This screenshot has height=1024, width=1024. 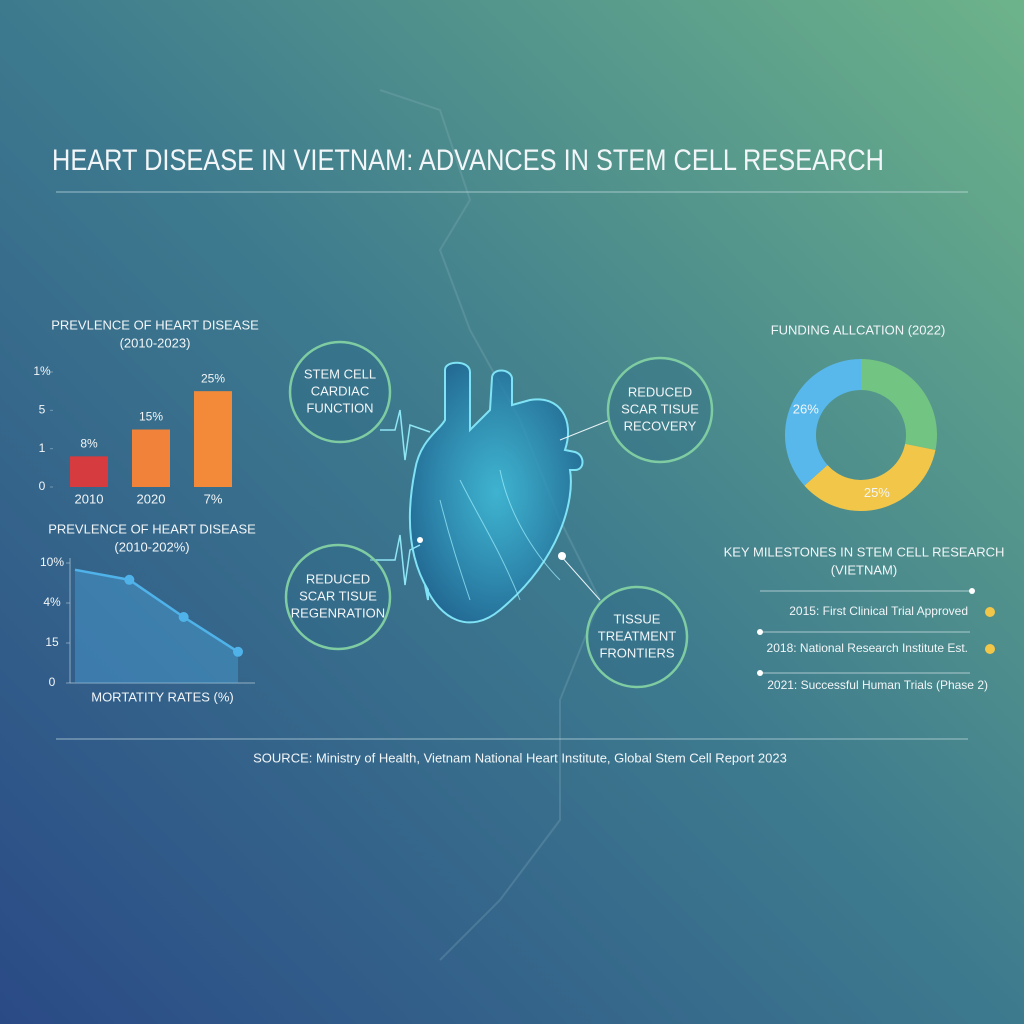 I want to click on milestones-title: (VIETNAM), so click(x=864, y=569).